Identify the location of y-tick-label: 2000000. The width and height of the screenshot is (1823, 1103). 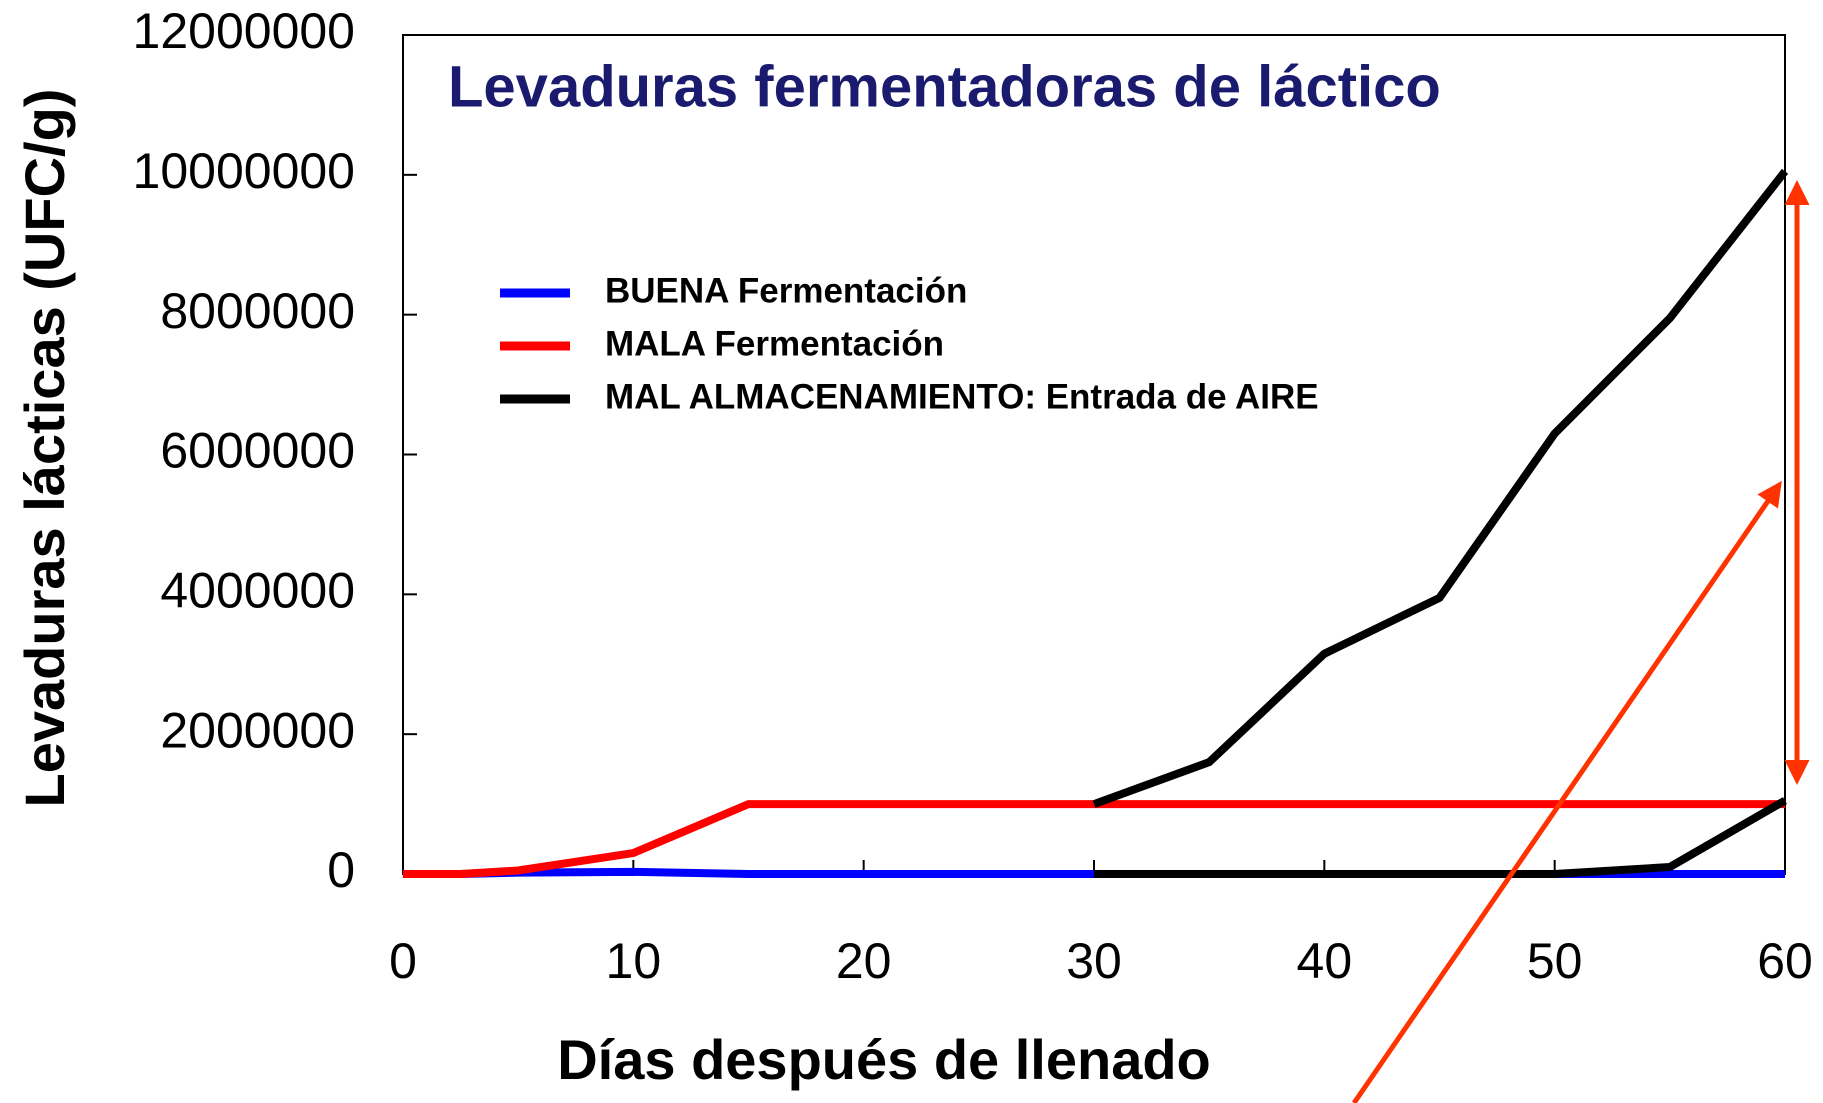
(257, 730).